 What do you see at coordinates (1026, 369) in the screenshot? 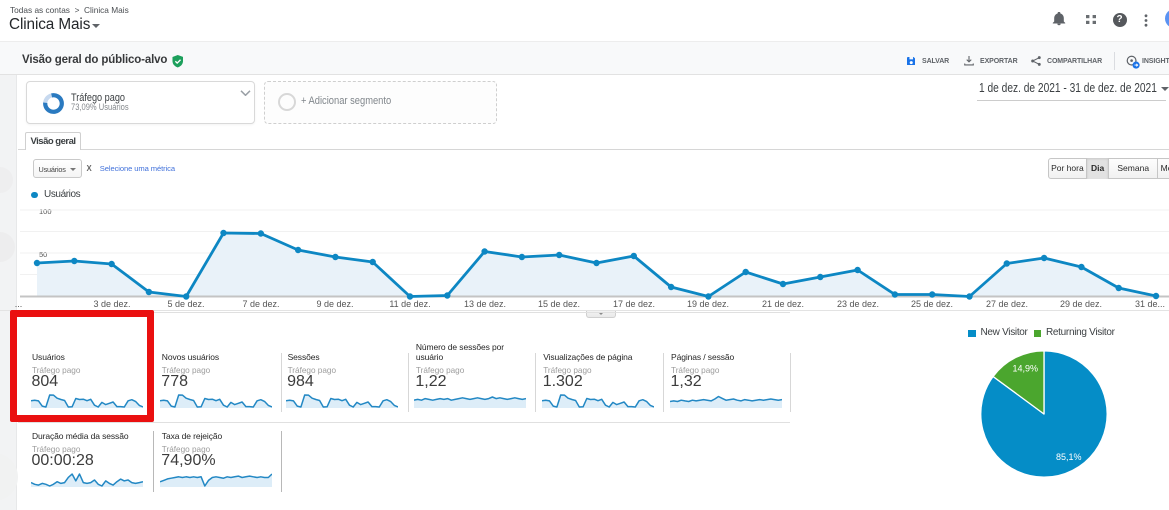
I see `svg-text: 14,9%` at bounding box center [1026, 369].